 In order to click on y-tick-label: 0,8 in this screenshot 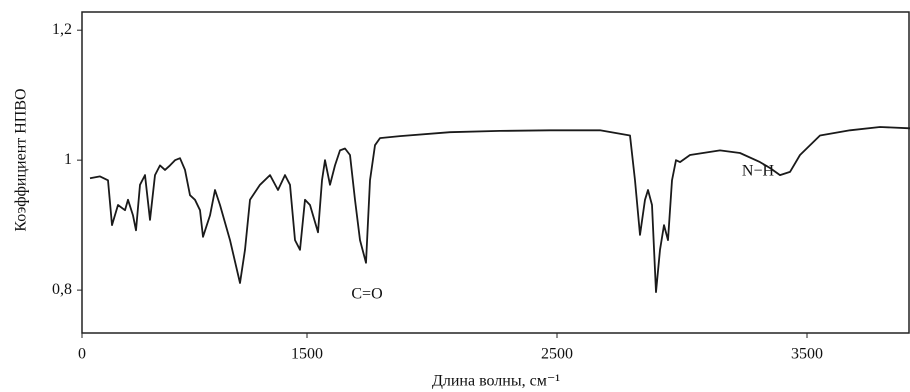, I will do `click(62, 289)`.